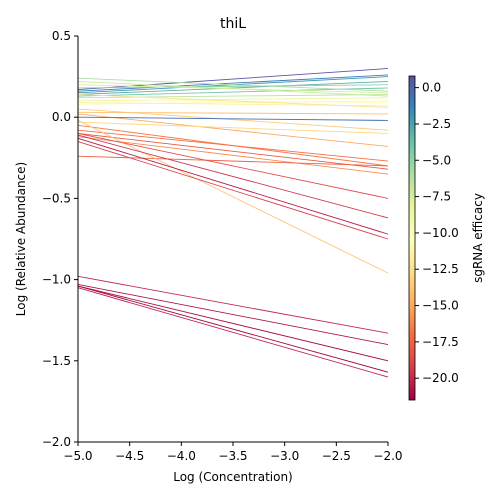 This screenshot has height=500, width=500. What do you see at coordinates (436, 124) in the screenshot?
I see `colorbar-tick-label: −2.5` at bounding box center [436, 124].